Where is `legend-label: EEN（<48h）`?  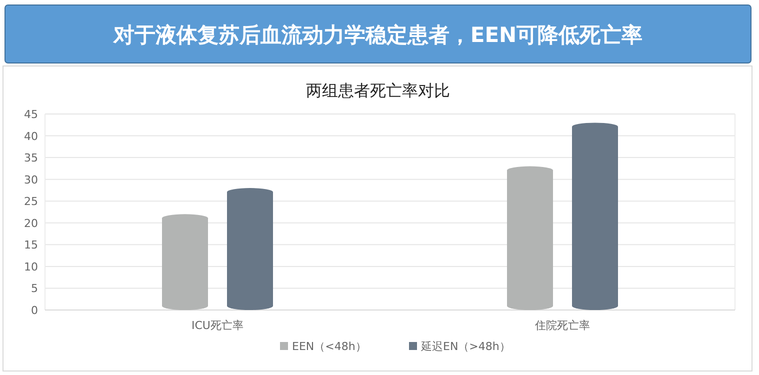 legend-label: EEN（<48h） is located at coordinates (329, 346).